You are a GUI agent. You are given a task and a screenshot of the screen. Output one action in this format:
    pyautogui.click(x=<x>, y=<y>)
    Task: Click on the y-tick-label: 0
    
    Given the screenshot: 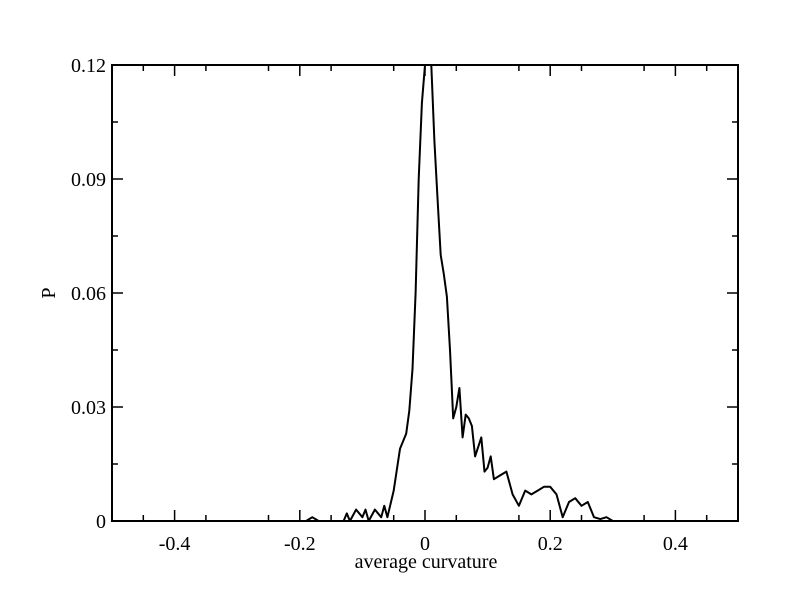 What is the action you would take?
    pyautogui.click(x=101, y=522)
    